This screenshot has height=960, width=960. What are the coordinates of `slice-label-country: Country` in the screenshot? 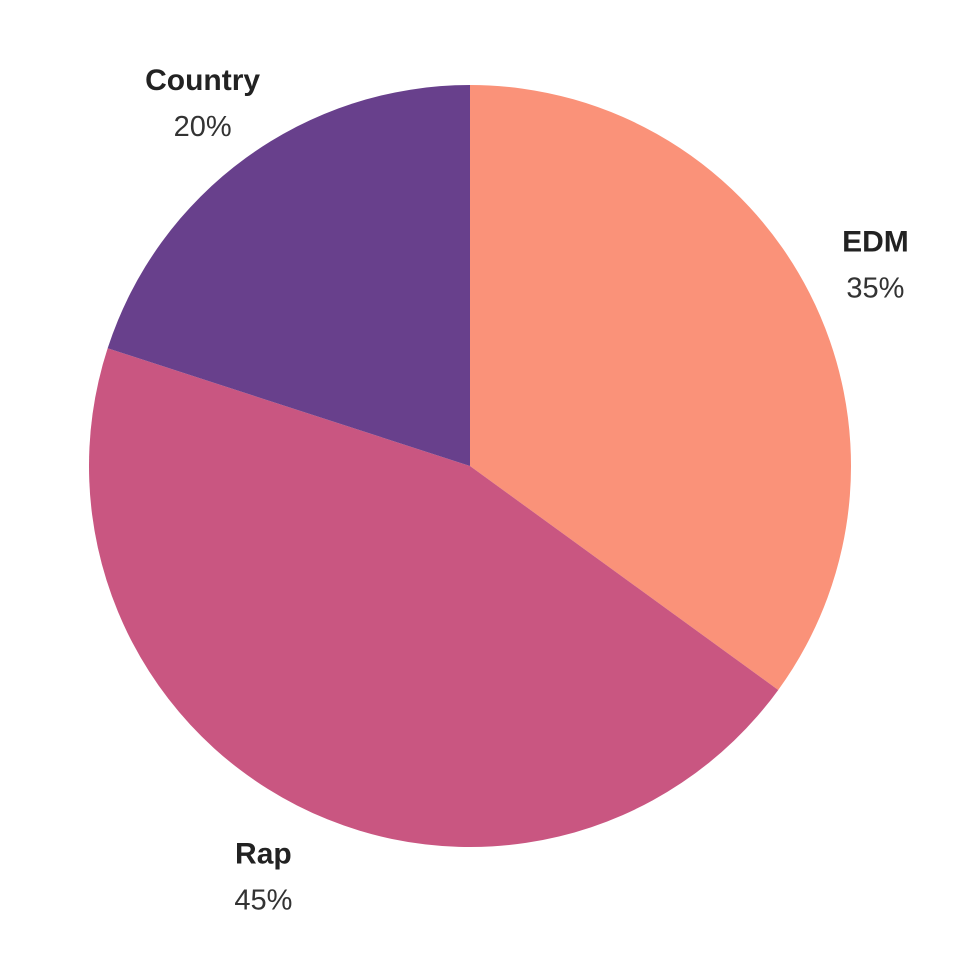 It's located at (202, 80).